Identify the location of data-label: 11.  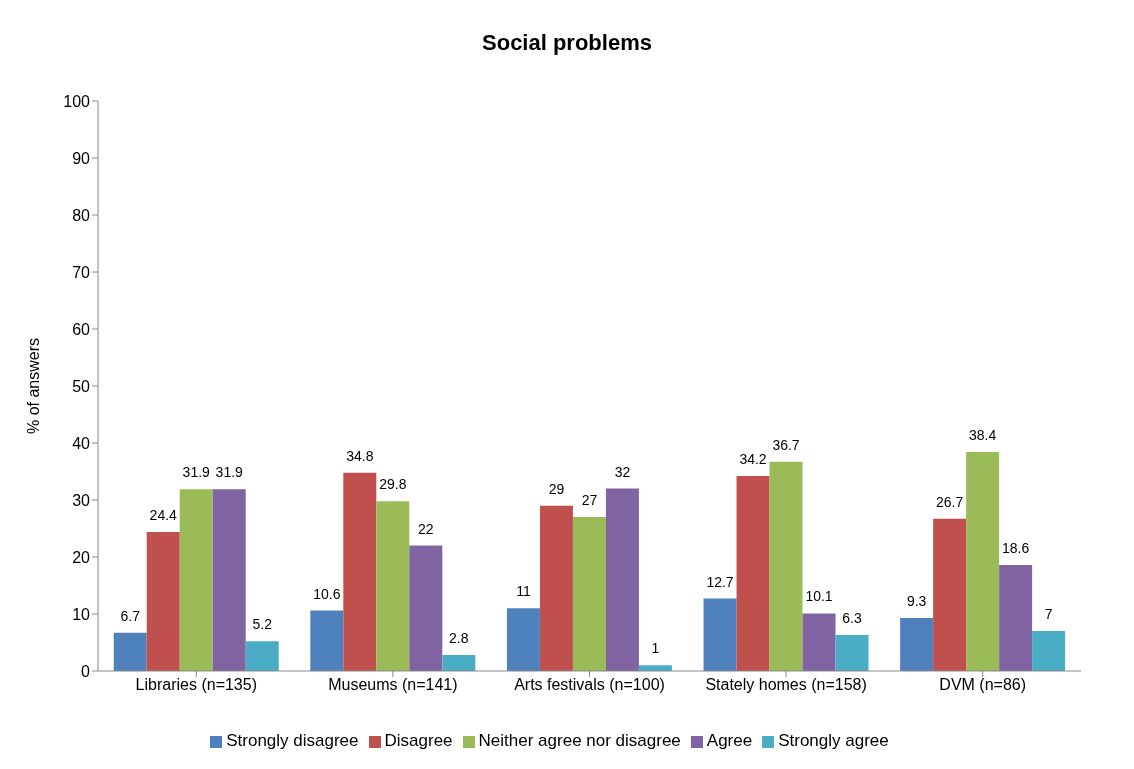
(523, 591).